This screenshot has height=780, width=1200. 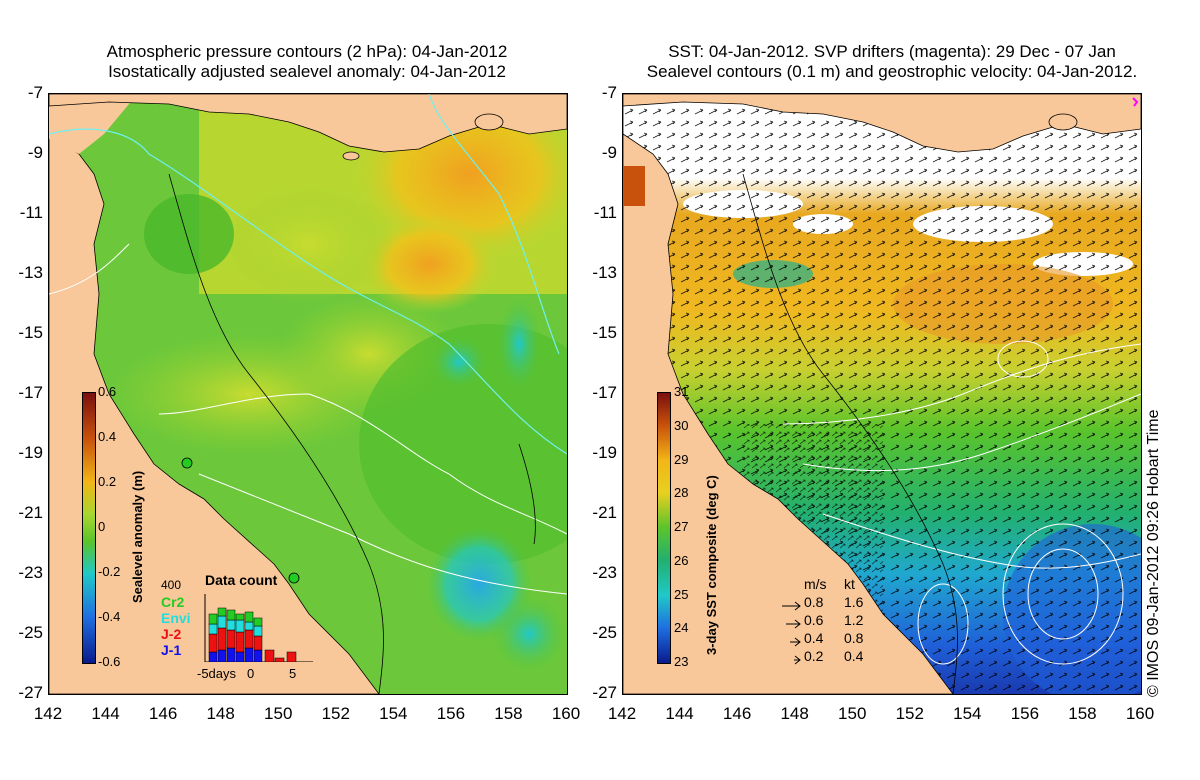 What do you see at coordinates (849, 584) in the screenshot?
I see `velocity-legend-header-kt: kt` at bounding box center [849, 584].